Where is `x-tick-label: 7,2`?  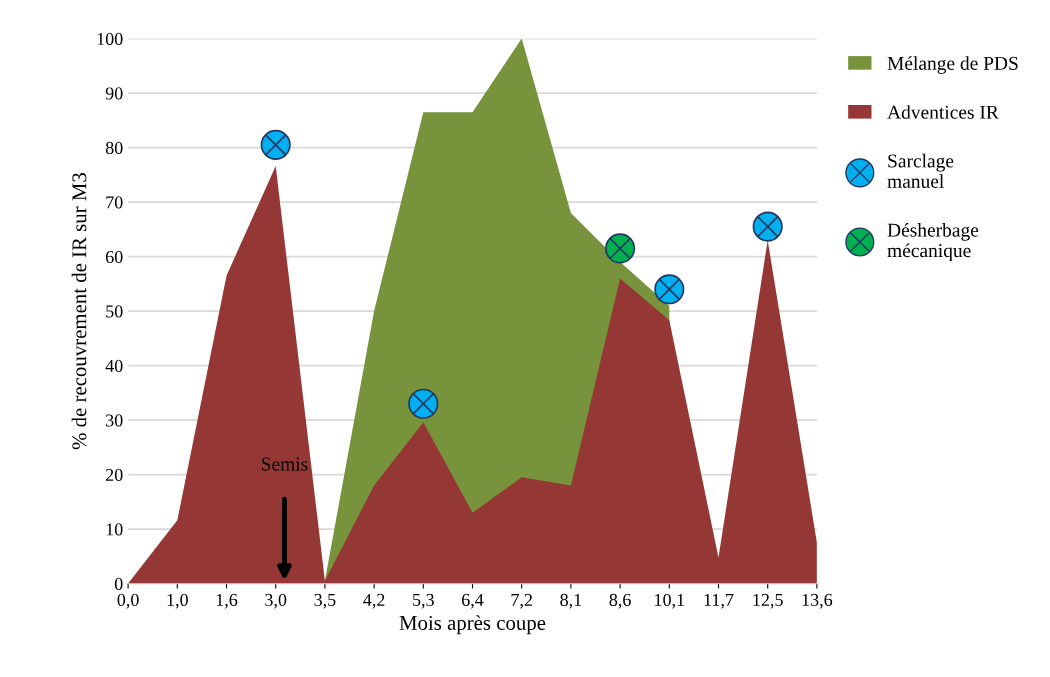 x-tick-label: 7,2 is located at coordinates (521, 601).